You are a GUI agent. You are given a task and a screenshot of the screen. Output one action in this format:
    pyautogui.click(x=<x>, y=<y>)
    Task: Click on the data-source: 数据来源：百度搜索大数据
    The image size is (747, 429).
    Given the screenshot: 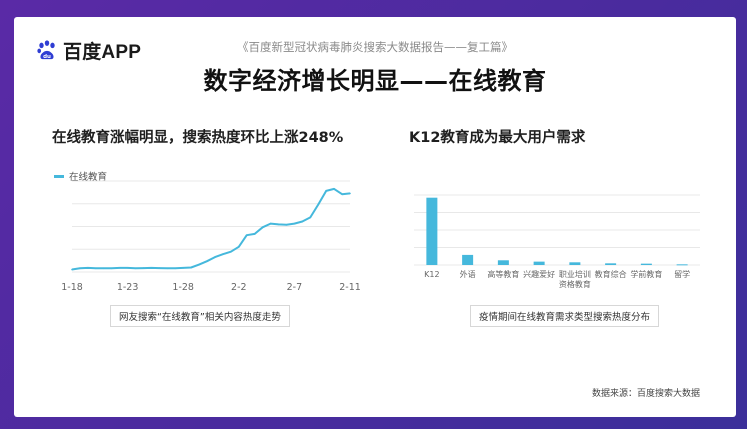 What is the action you would take?
    pyautogui.click(x=646, y=394)
    